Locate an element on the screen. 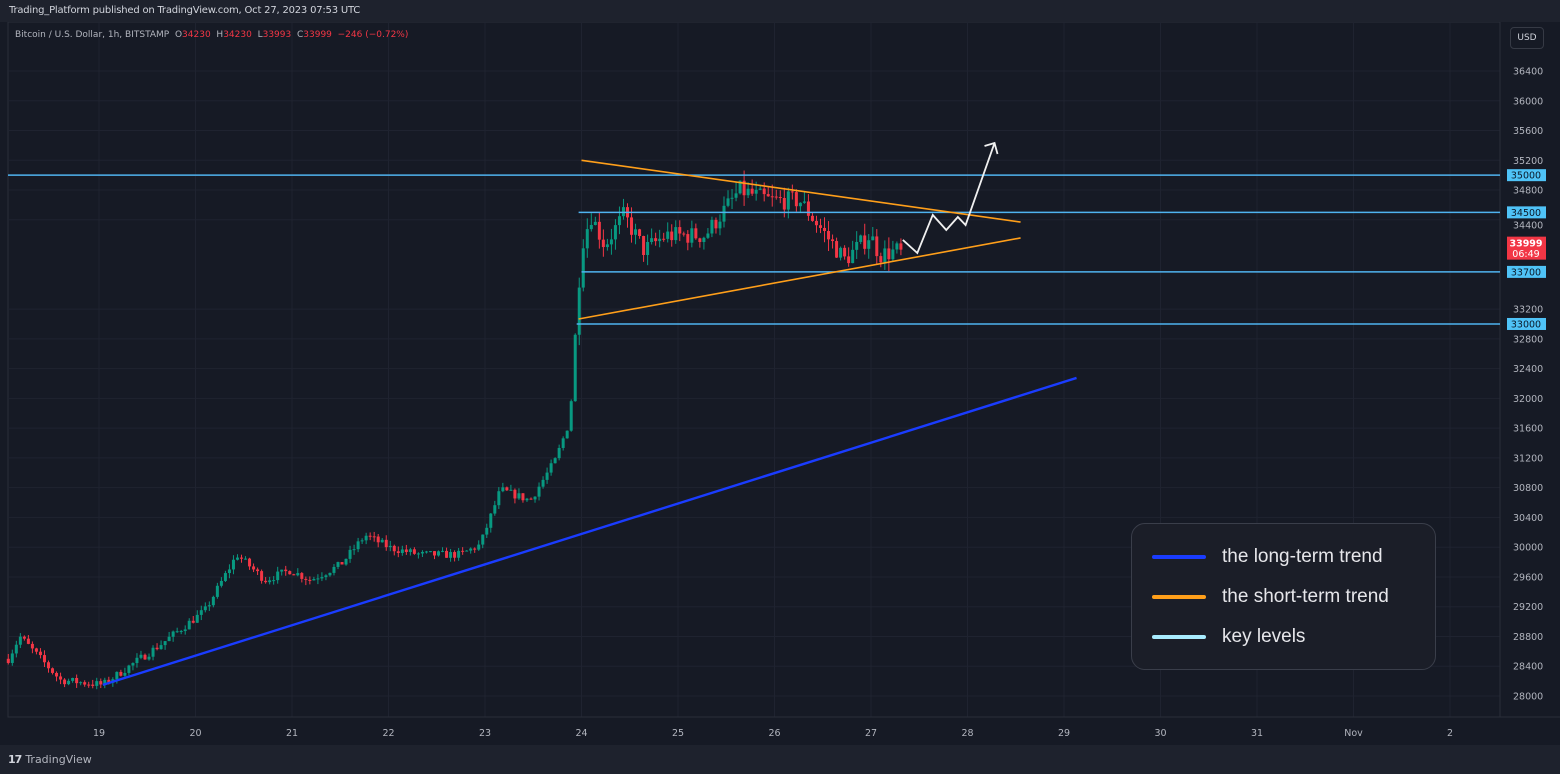 Image resolution: width=1560 pixels, height=774 pixels. price-tick-label: 33200 is located at coordinates (1528, 310).